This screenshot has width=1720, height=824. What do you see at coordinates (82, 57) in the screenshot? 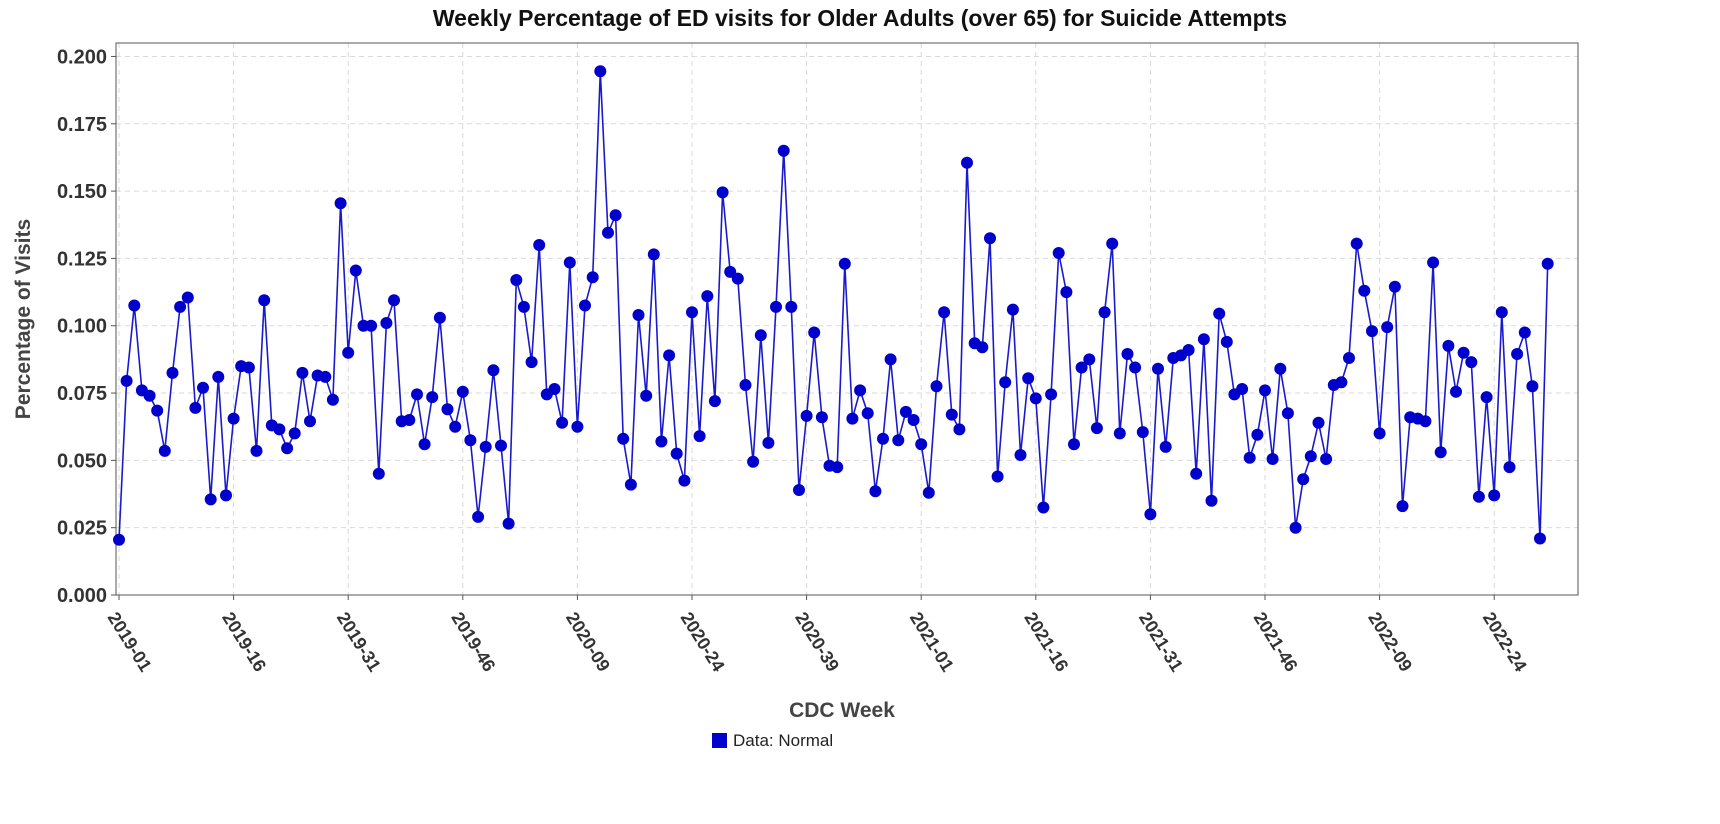
I see `y-tick-label: 0.200` at bounding box center [82, 57].